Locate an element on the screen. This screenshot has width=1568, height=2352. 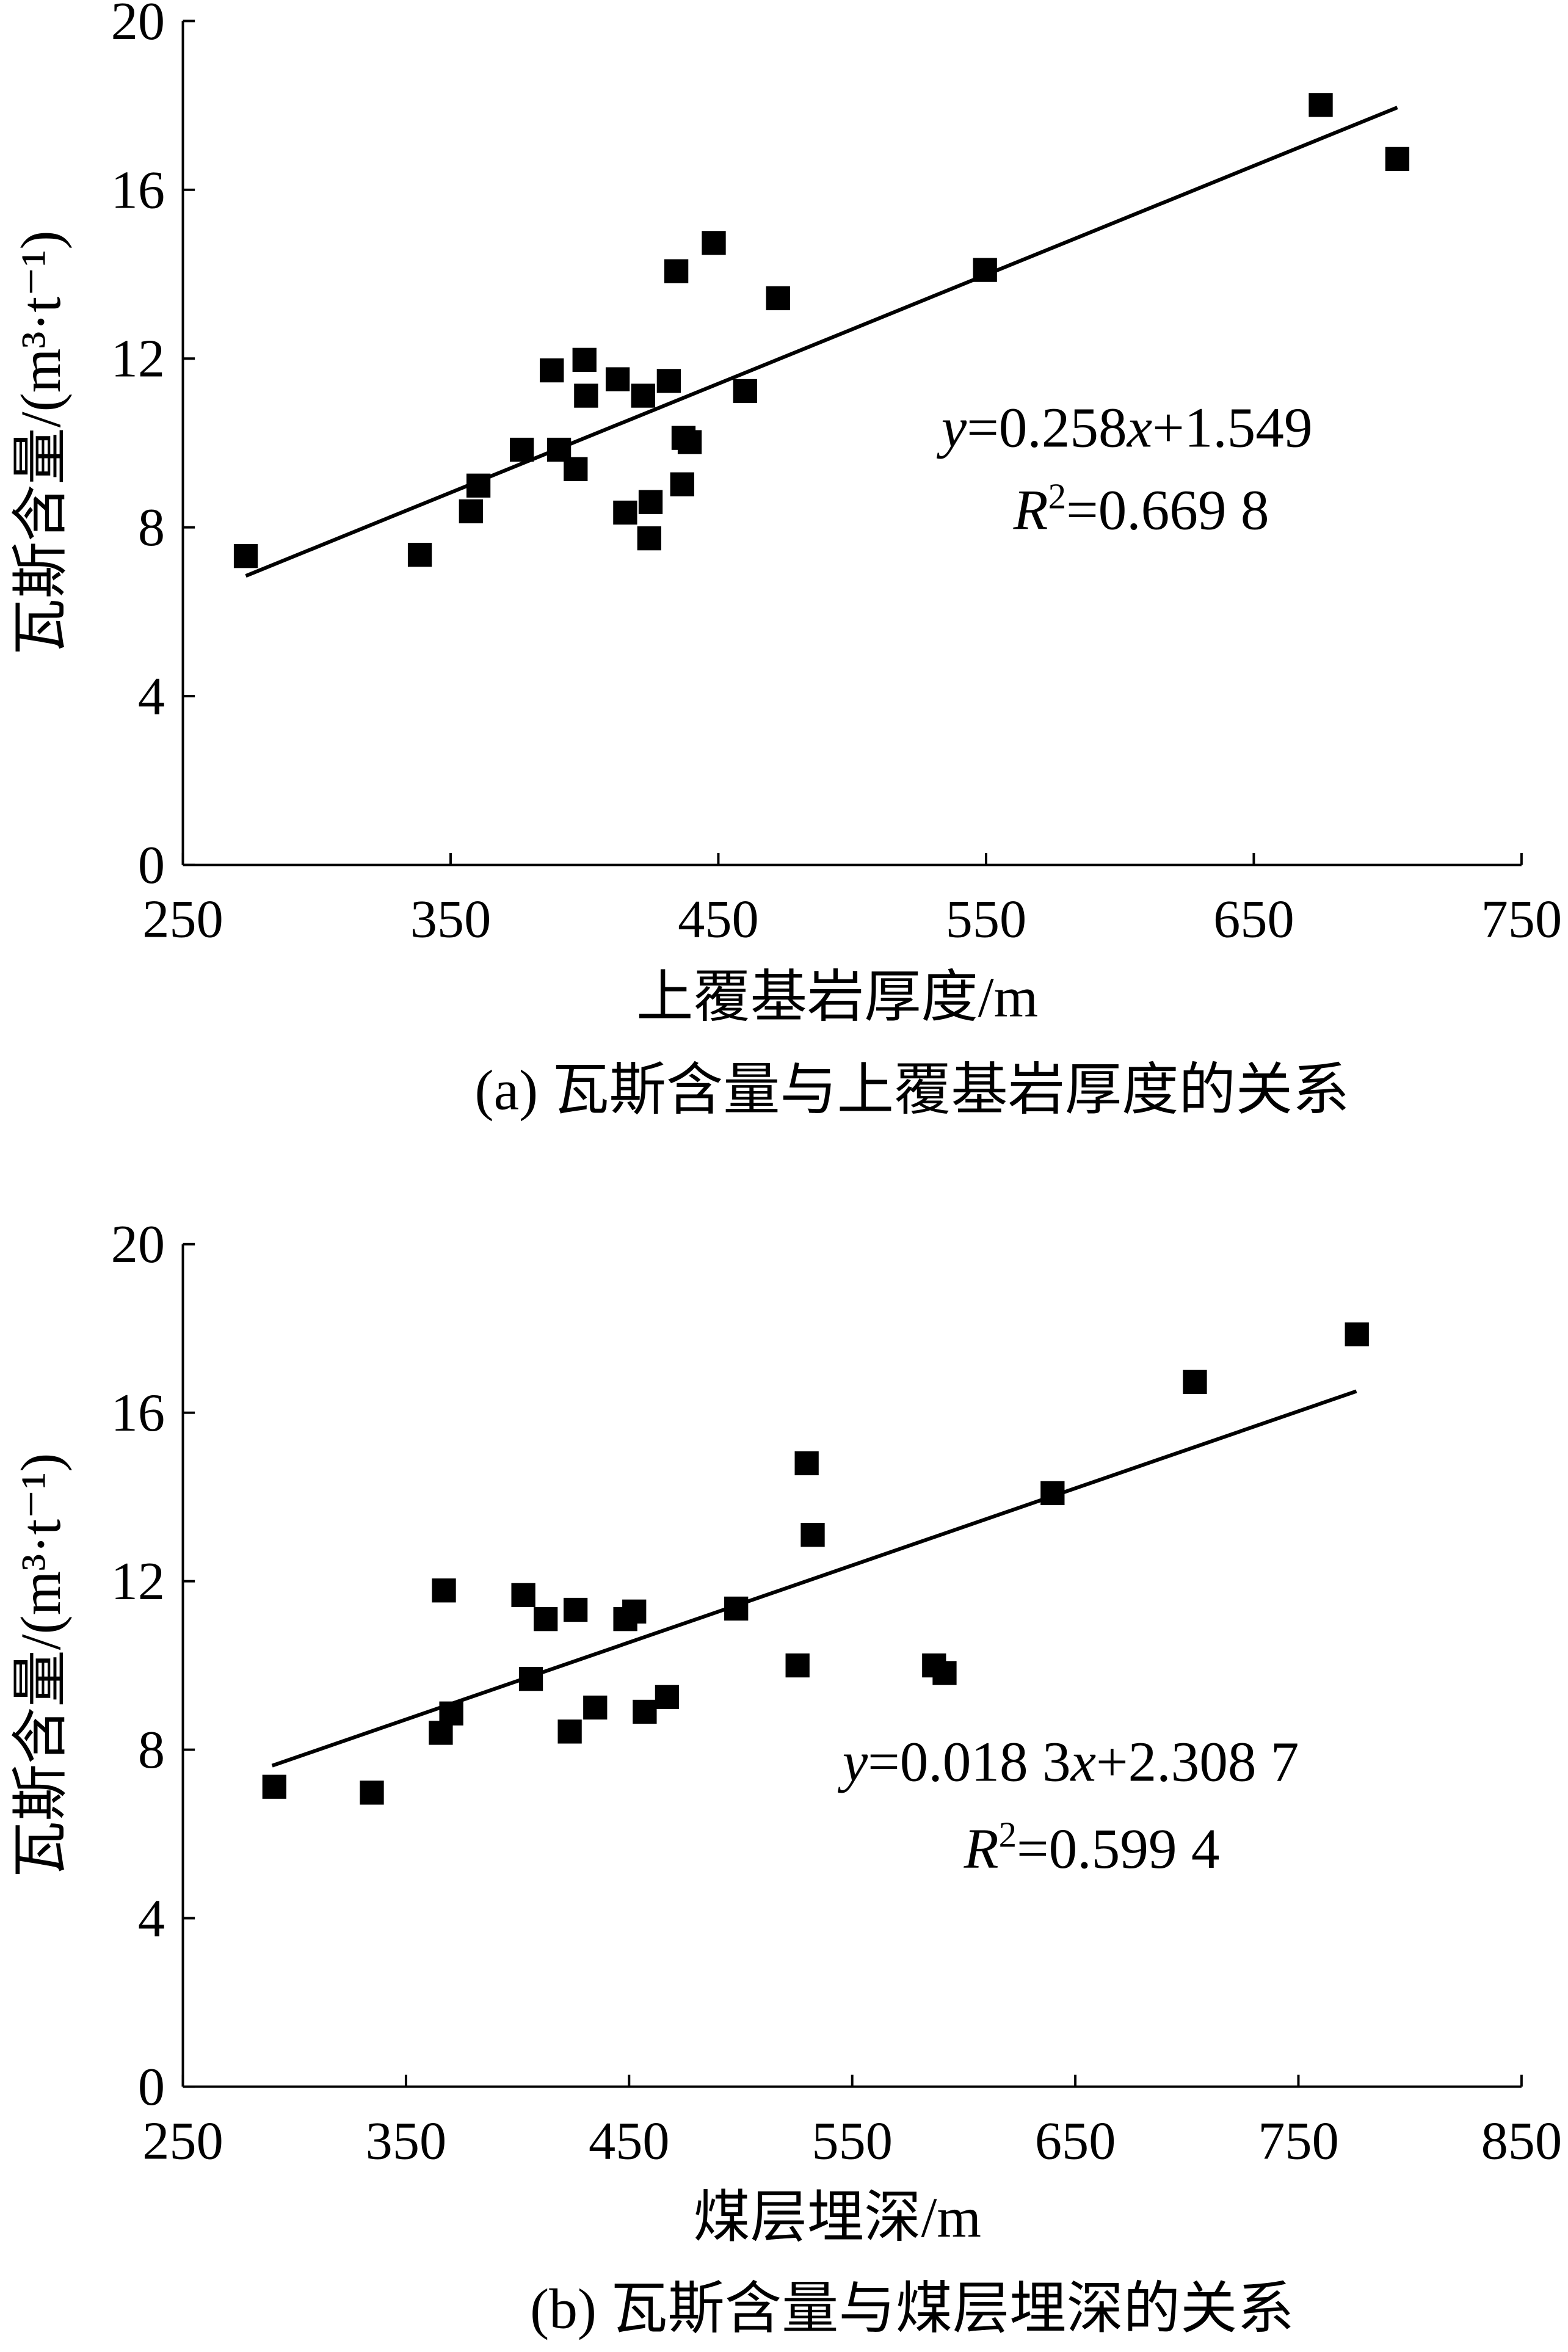
regression-equation: y=0.258x+1.549 is located at coordinates (1125, 428).